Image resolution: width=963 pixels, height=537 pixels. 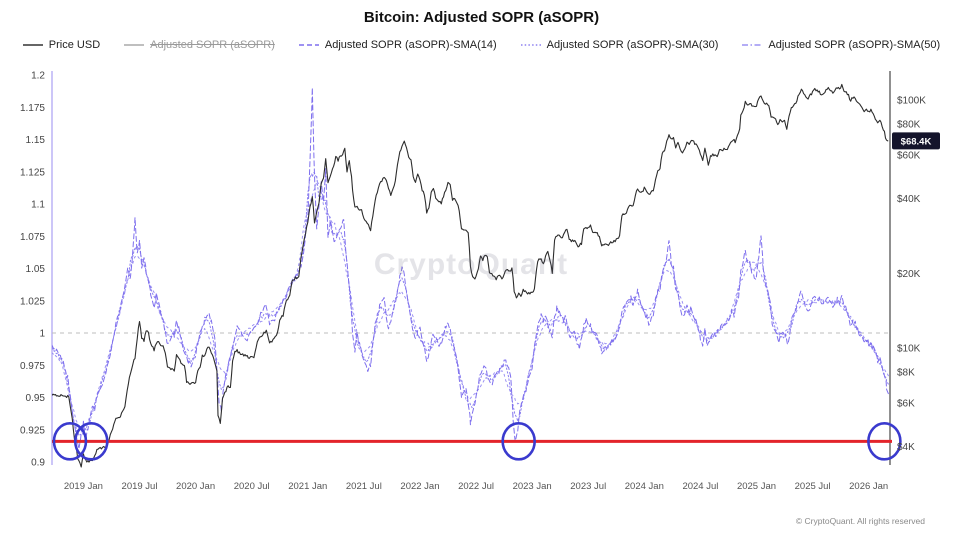 I want to click on svg-text: 2019 Jan, so click(x=83, y=486).